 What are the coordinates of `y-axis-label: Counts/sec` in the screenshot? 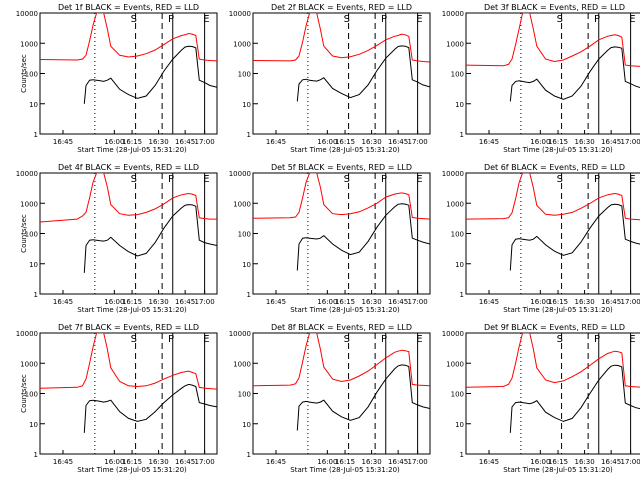 It's located at (24, 73).